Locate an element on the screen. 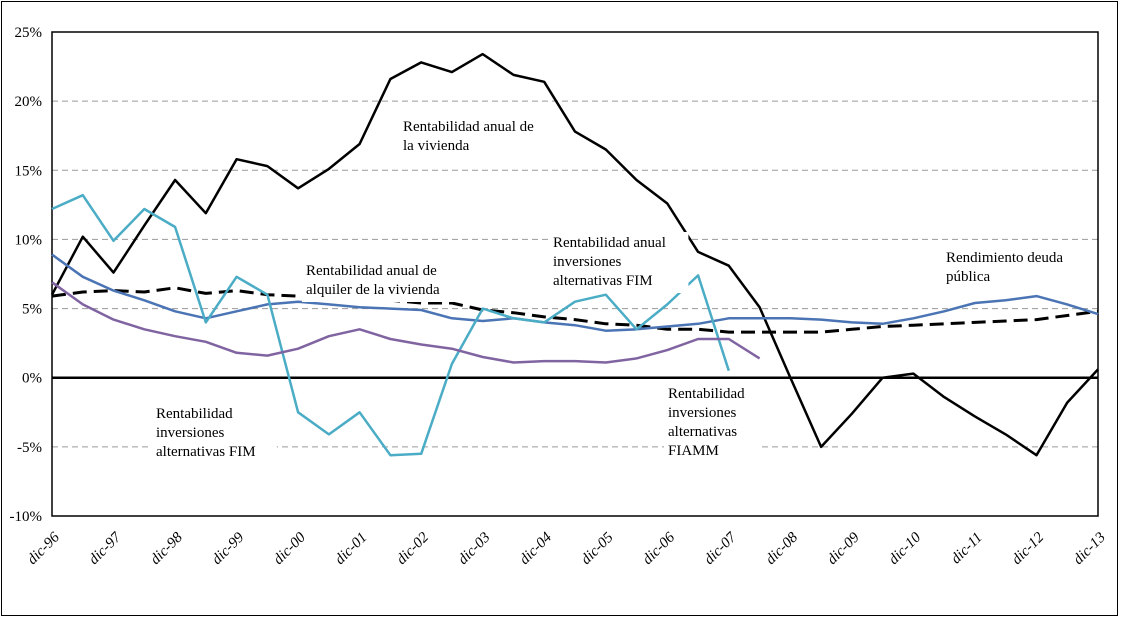  x-tick-label: dic-01 is located at coordinates (351, 549).